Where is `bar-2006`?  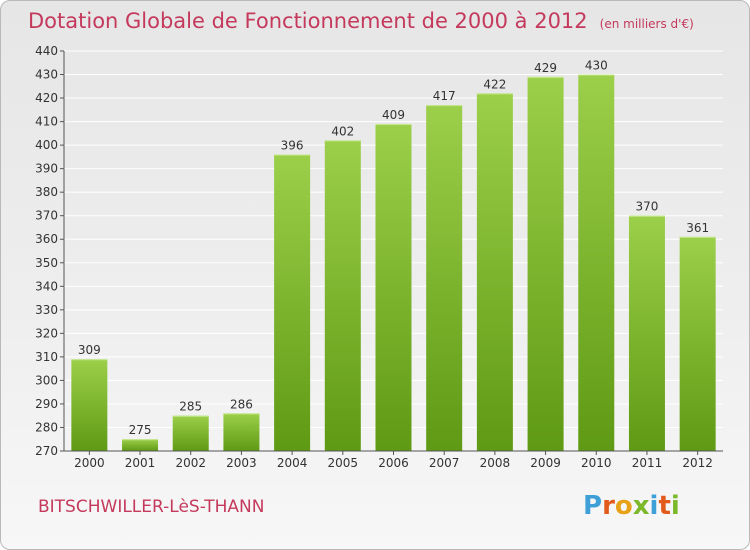
bar-2006 is located at coordinates (393, 287).